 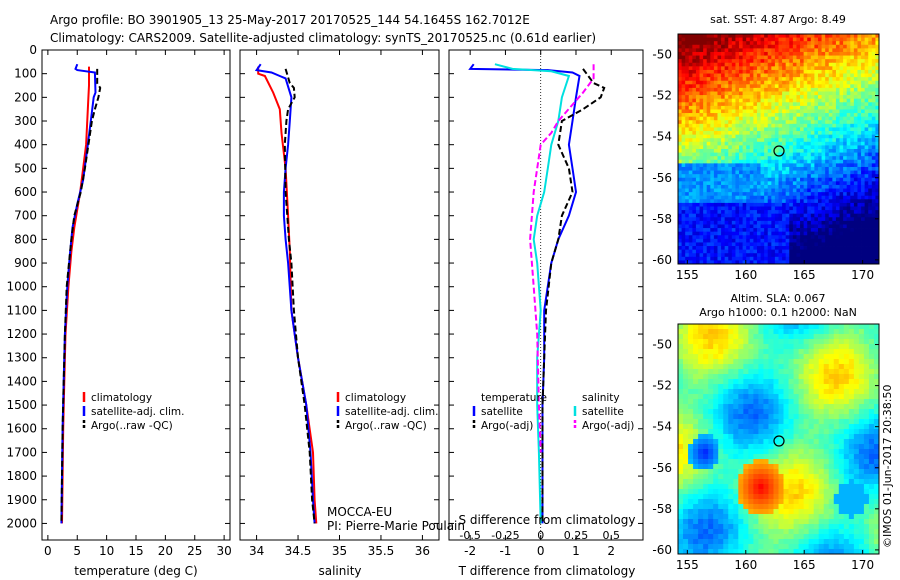 I want to click on sst-profile-marker, so click(x=779, y=151).